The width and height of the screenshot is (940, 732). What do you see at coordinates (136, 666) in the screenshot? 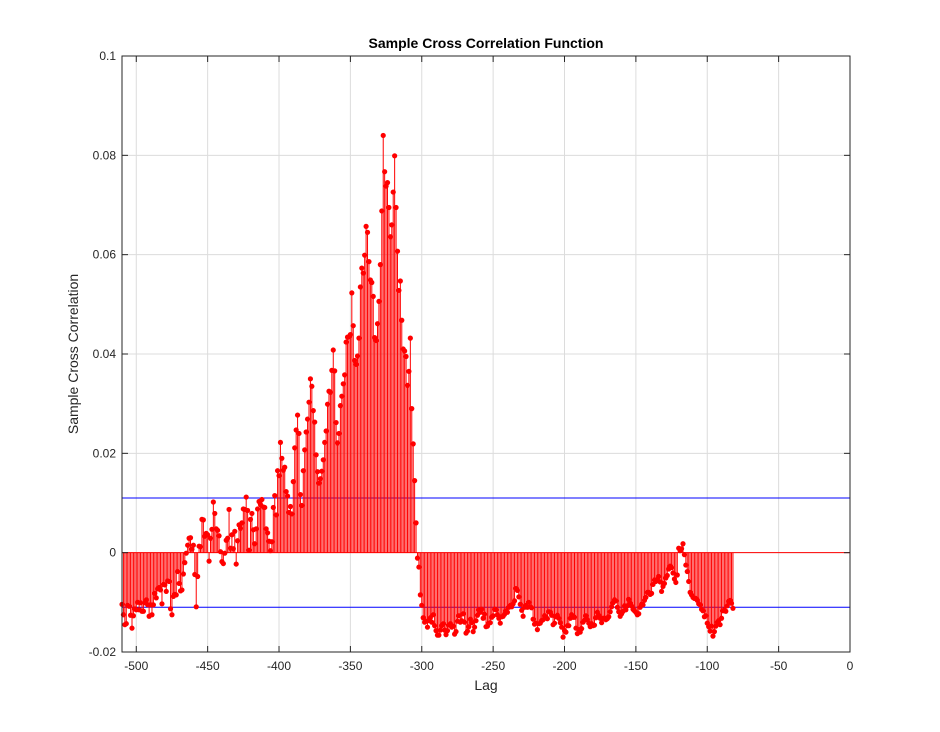
I see `x-tick-label: -500` at bounding box center [136, 666].